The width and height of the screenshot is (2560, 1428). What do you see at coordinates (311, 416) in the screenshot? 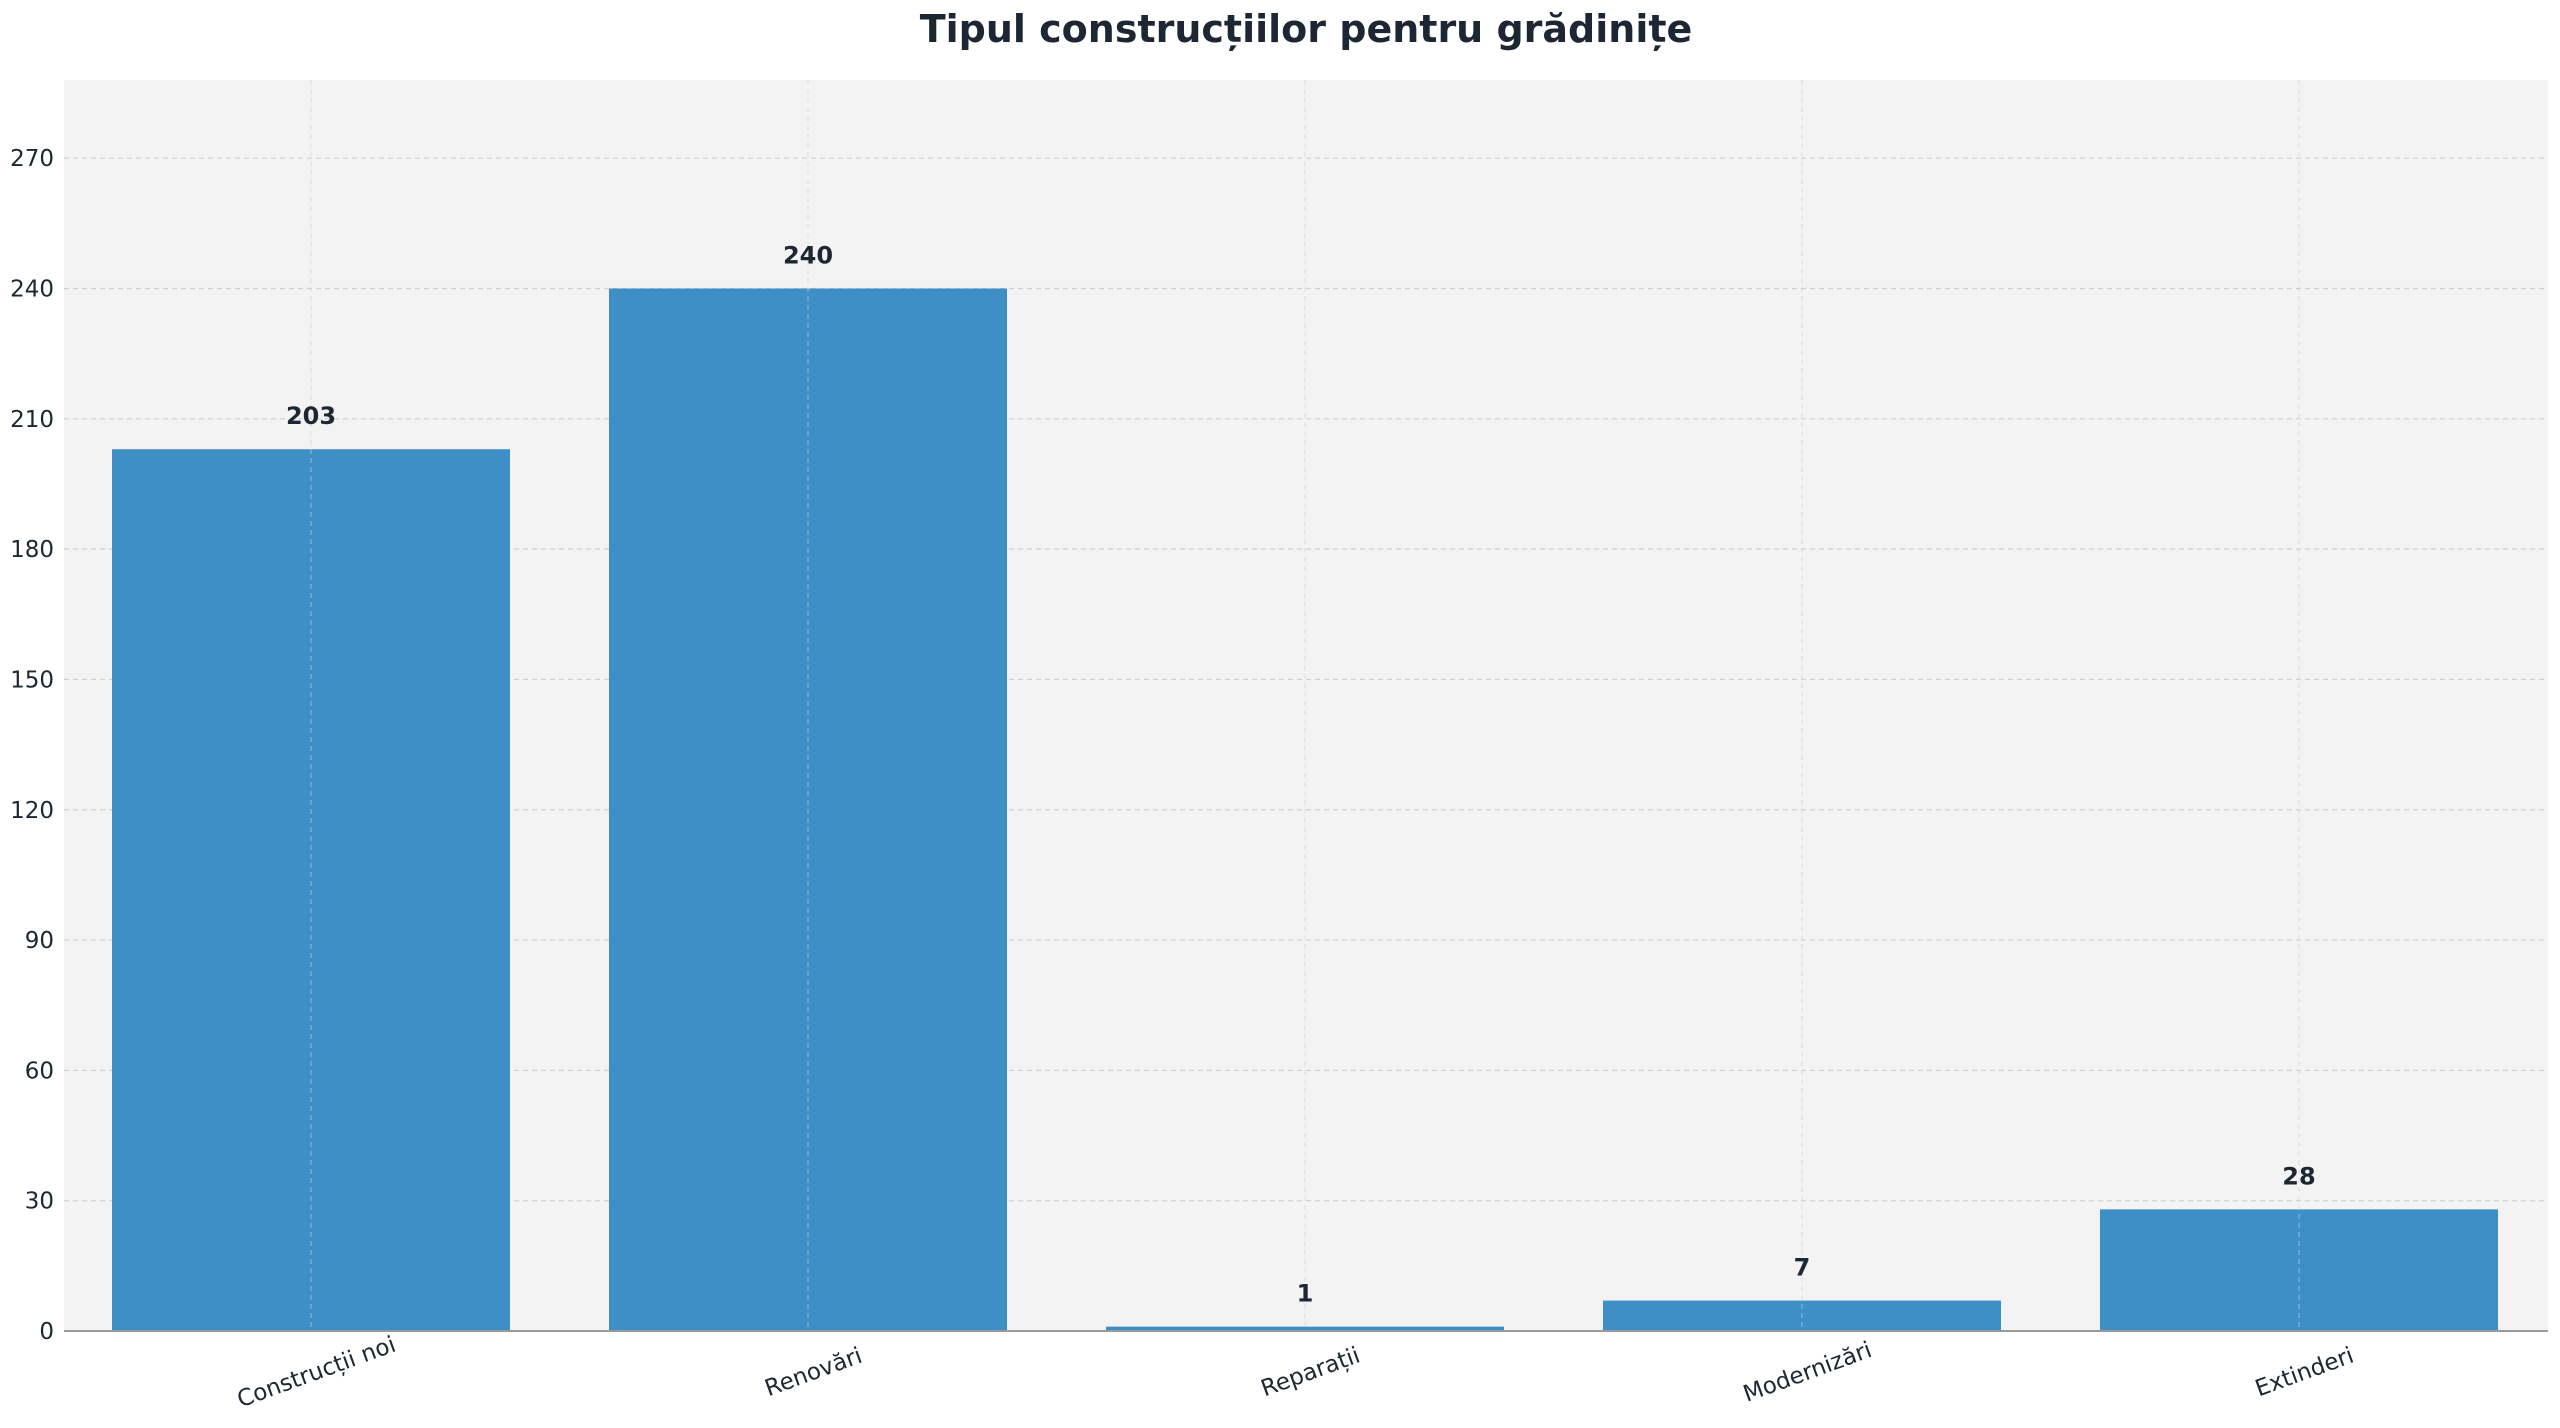
I see `bar-value-label: 203` at bounding box center [311, 416].